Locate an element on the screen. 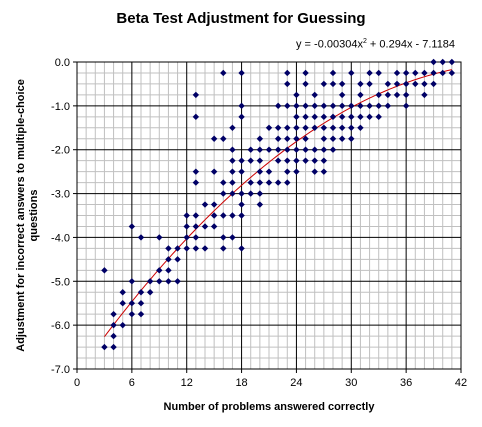  equation-suffix: + 0.294x - 7.1184 is located at coordinates (411, 44).